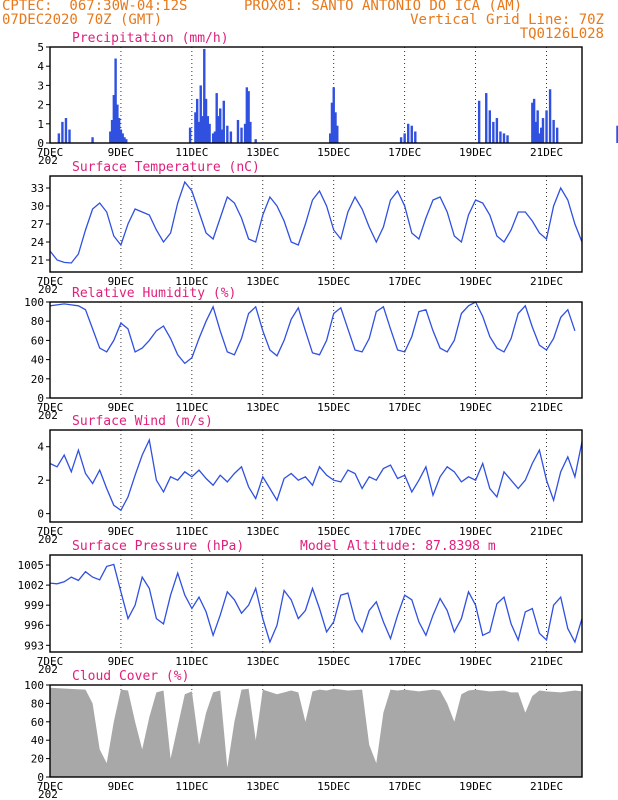 Image resolution: width=618 pixels, height=800 pixels. Describe the element at coordinates (316, 95) in the screenshot. I see `precip-frame` at that location.